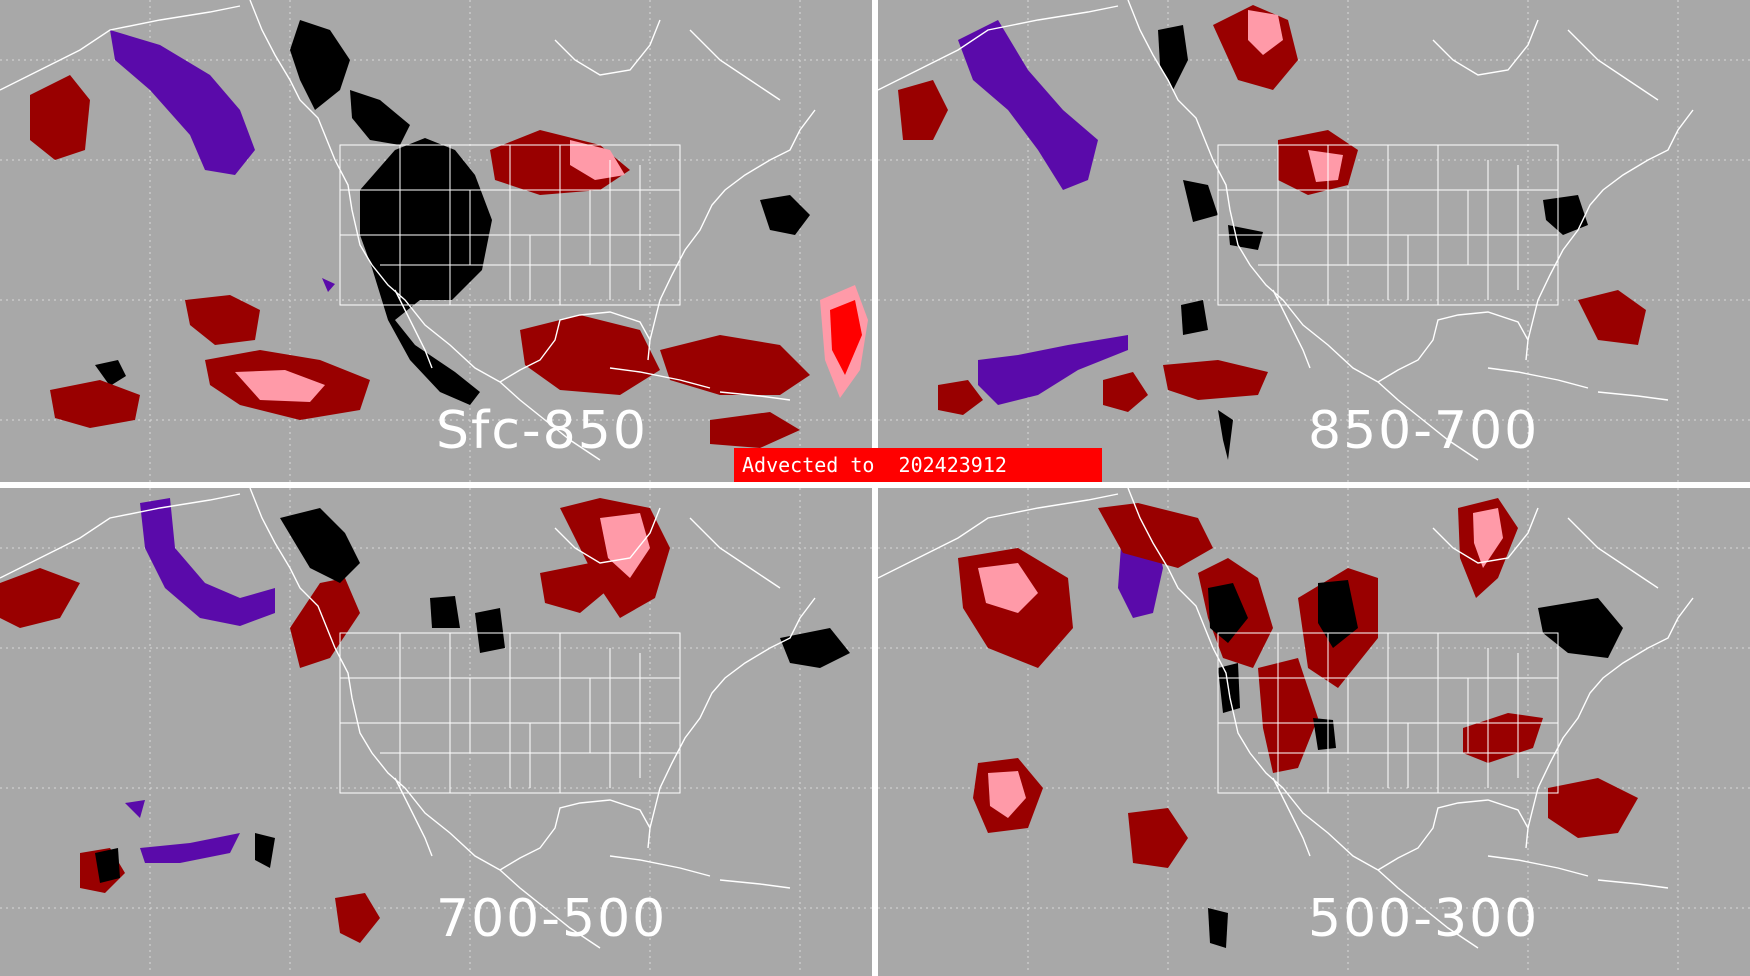 The image size is (1750, 976). Describe the element at coordinates (1424, 919) in the screenshot. I see `panel-label-500-300: 500-300` at that location.